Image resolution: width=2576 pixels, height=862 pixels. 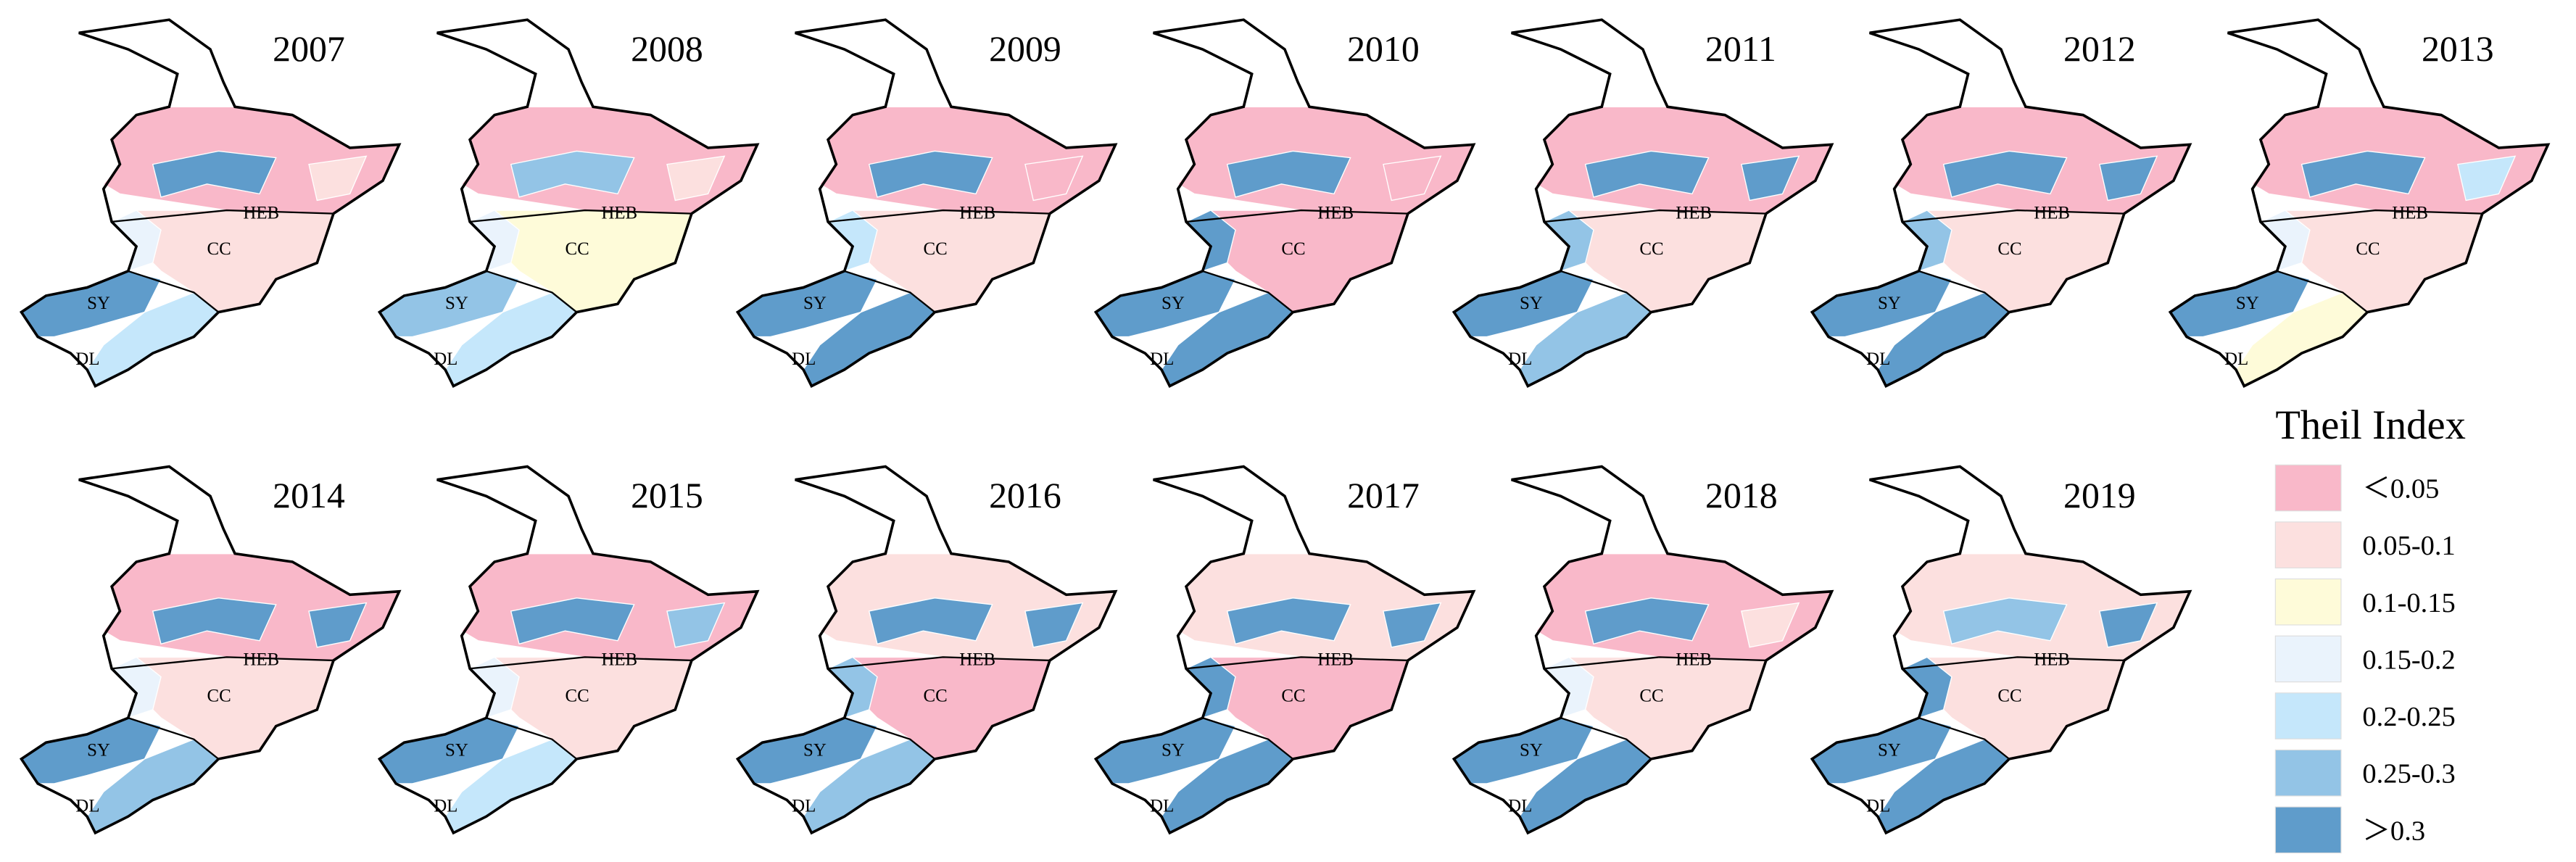 What do you see at coordinates (1383, 495) in the screenshot?
I see `year-label: 2017` at bounding box center [1383, 495].